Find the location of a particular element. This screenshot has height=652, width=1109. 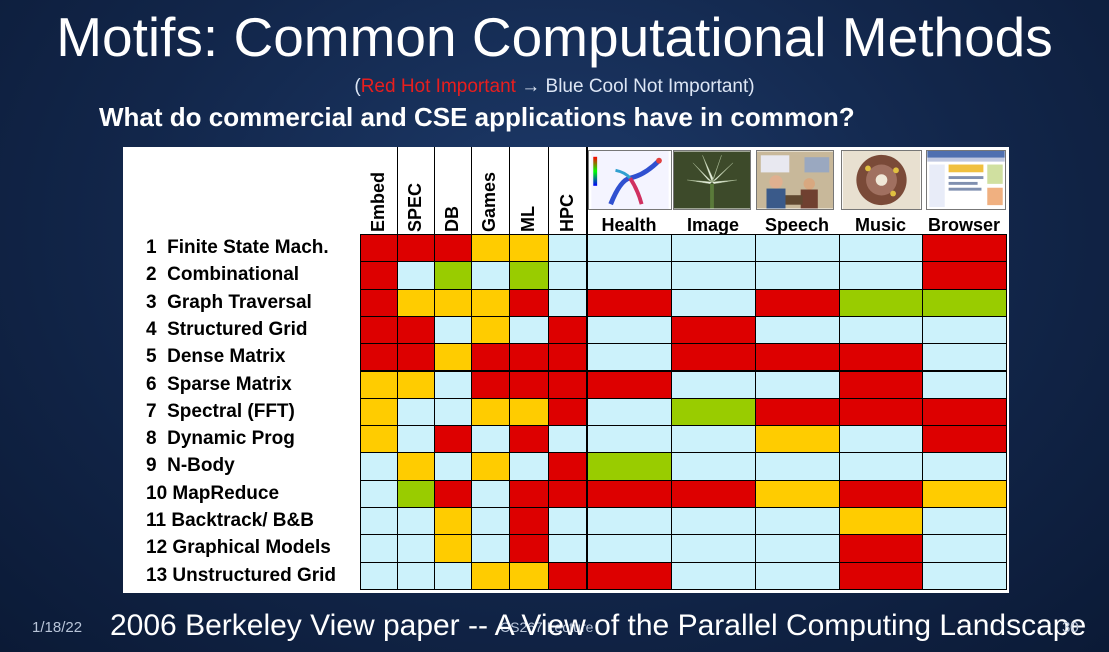

speech-meeting-image is located at coordinates (795, 180).